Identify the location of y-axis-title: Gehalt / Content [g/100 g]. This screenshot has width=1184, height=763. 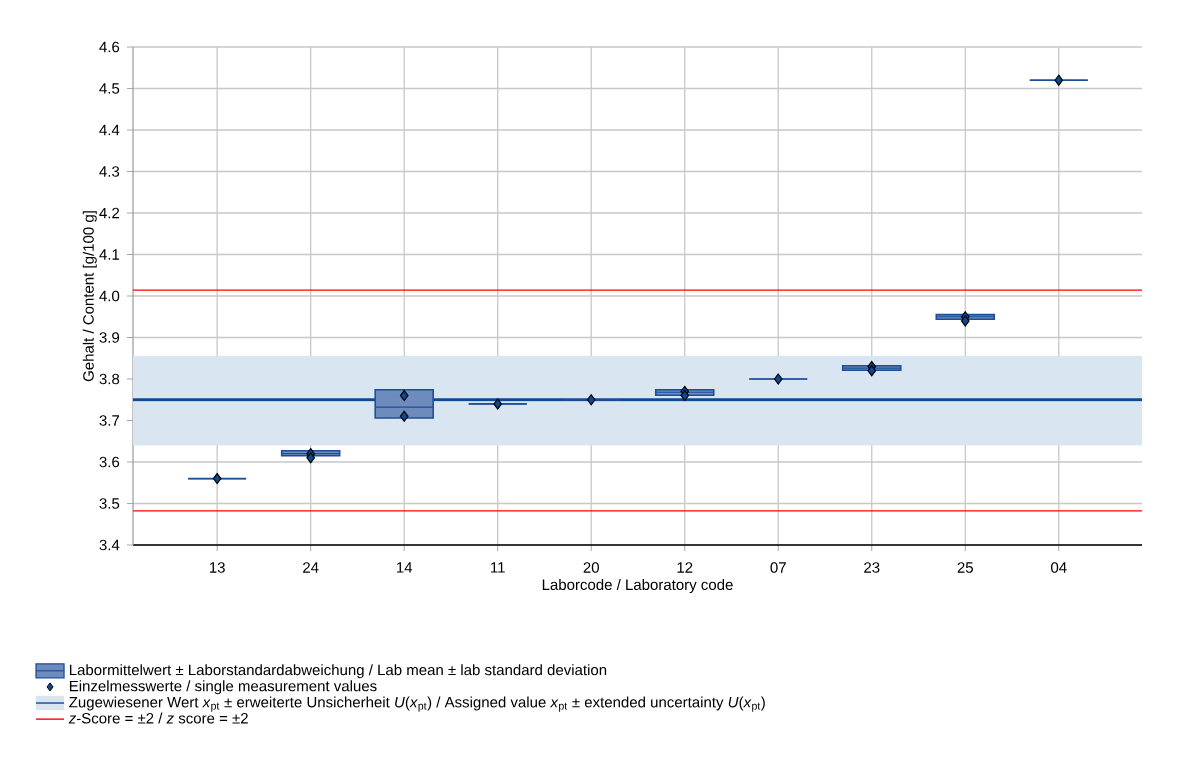
(89, 296).